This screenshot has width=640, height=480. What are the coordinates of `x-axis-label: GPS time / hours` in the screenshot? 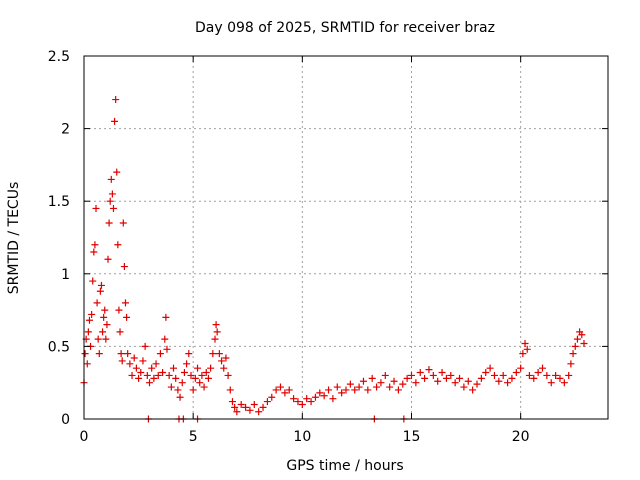 It's located at (344, 466).